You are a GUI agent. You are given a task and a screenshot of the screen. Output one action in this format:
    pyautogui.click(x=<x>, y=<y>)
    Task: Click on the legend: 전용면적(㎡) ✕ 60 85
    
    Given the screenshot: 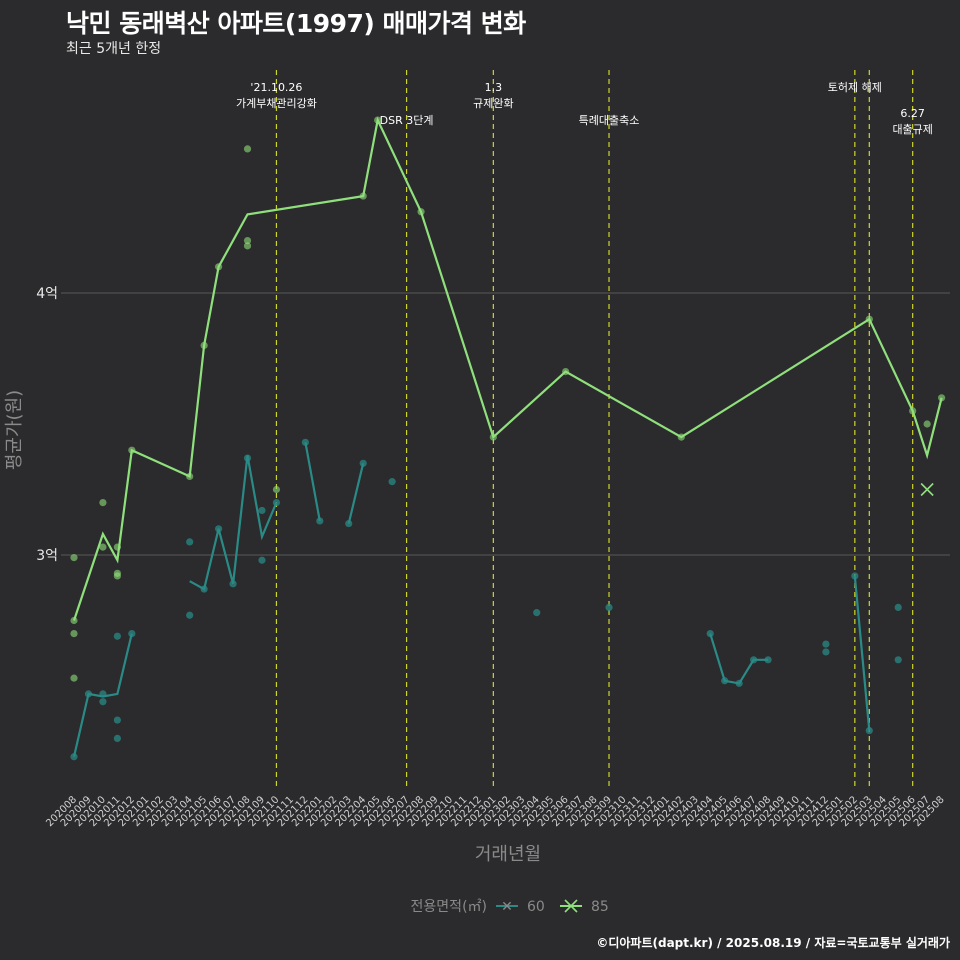 What is the action you would take?
    pyautogui.click(x=510, y=907)
    